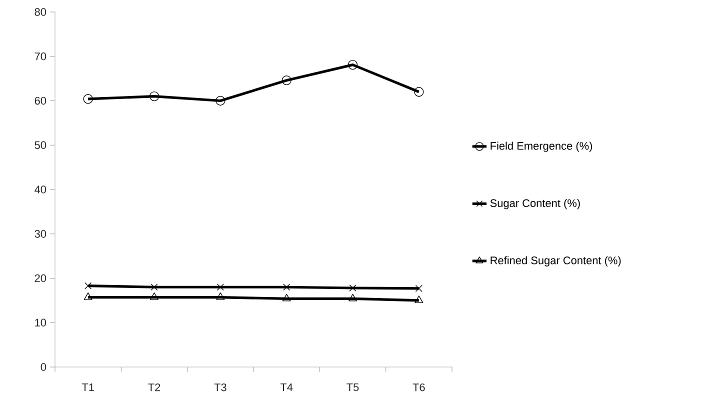 The width and height of the screenshot is (715, 404). Describe the element at coordinates (40, 234) in the screenshot. I see `y-tick-label: 30` at that location.